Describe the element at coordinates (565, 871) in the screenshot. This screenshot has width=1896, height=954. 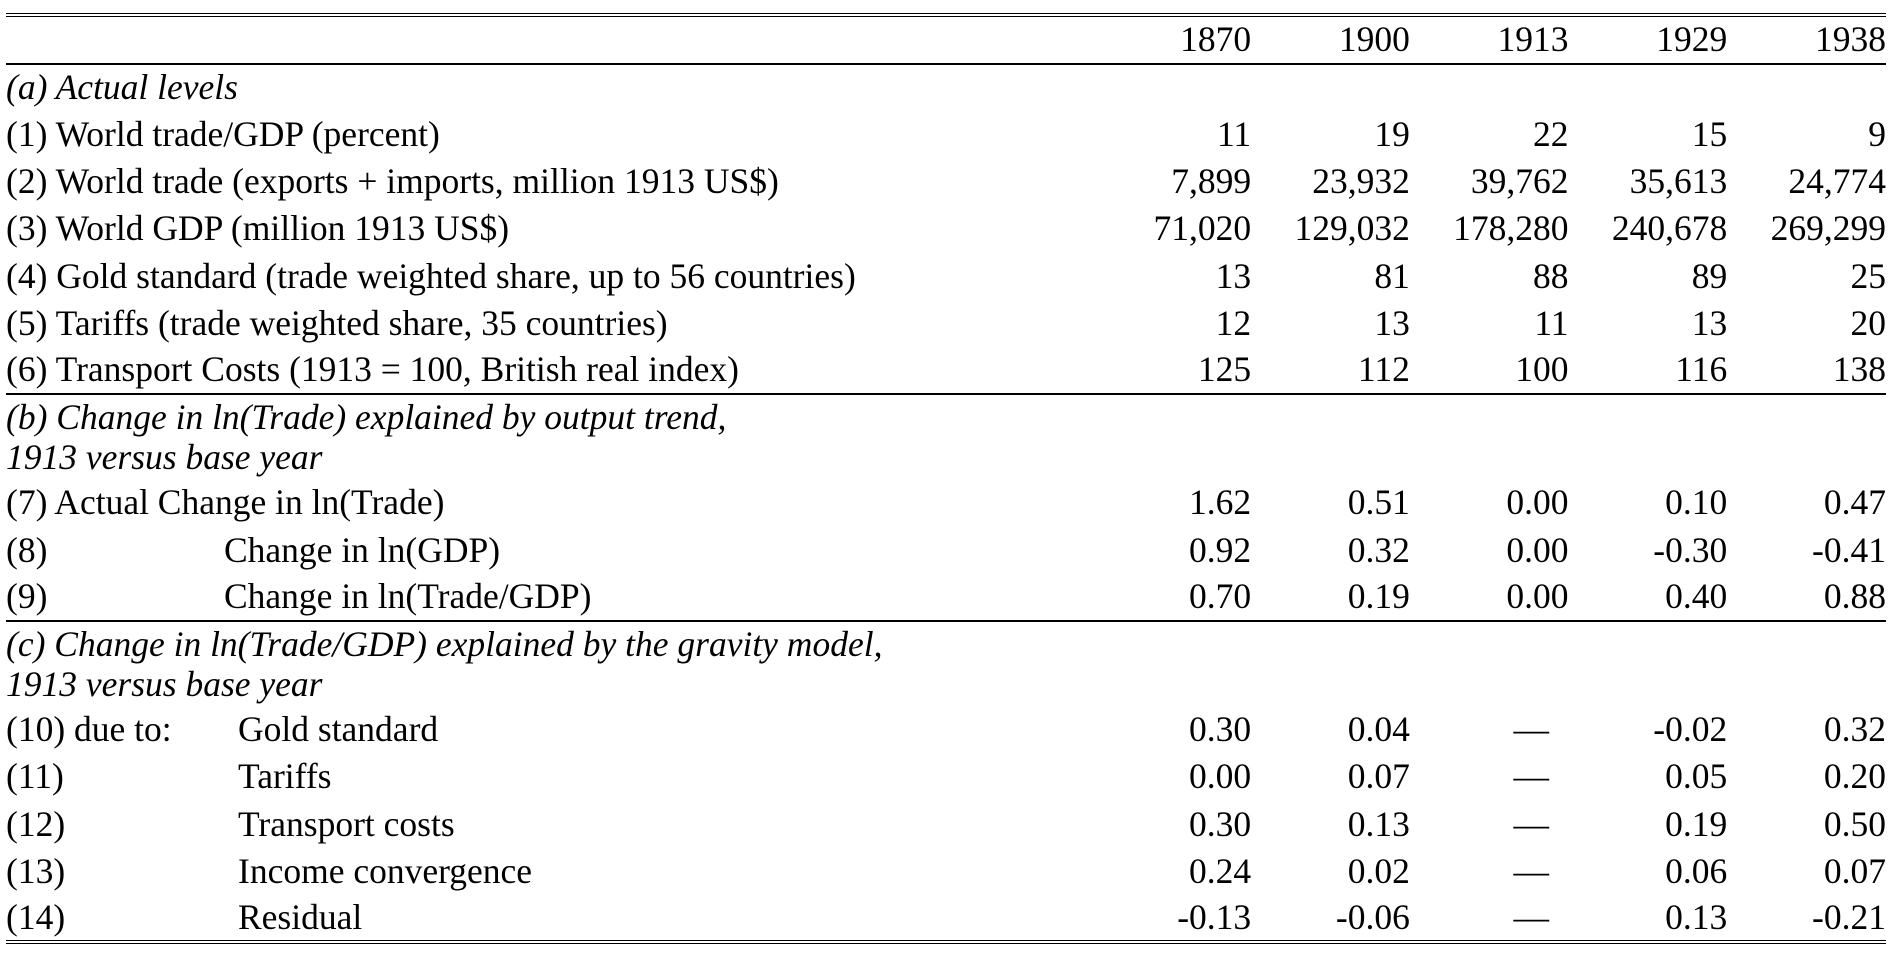
I see `row-label-cell: (13) Income convergence` at that location.